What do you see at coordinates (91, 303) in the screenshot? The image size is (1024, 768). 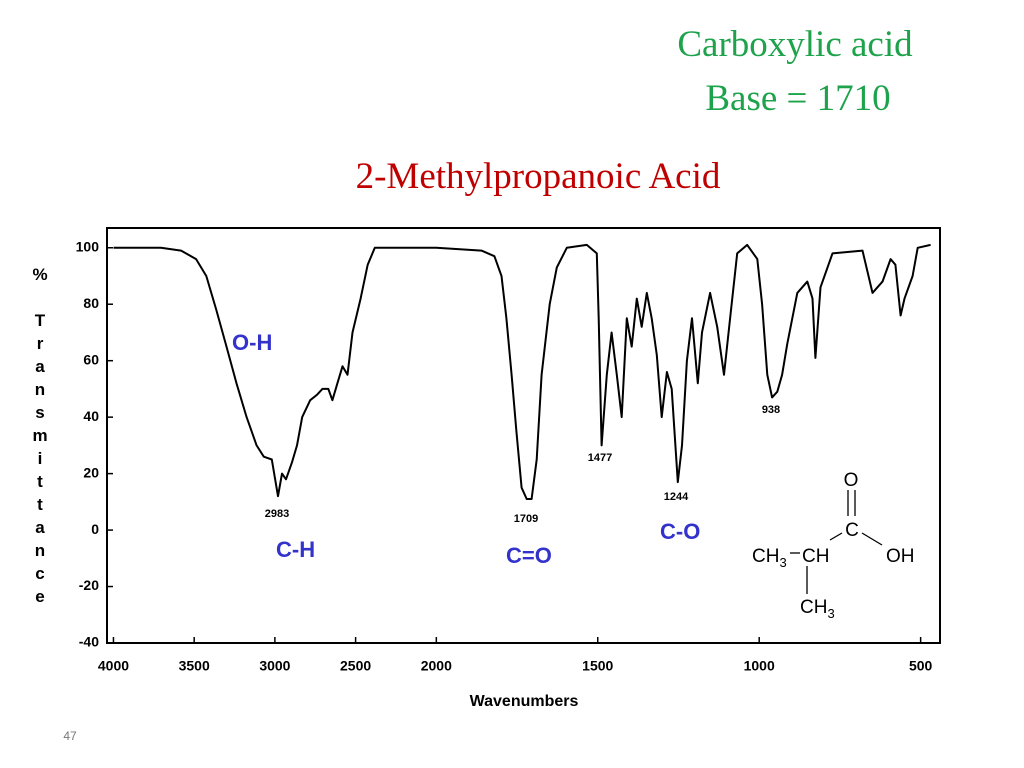 I see `y-tick-label: 80` at bounding box center [91, 303].